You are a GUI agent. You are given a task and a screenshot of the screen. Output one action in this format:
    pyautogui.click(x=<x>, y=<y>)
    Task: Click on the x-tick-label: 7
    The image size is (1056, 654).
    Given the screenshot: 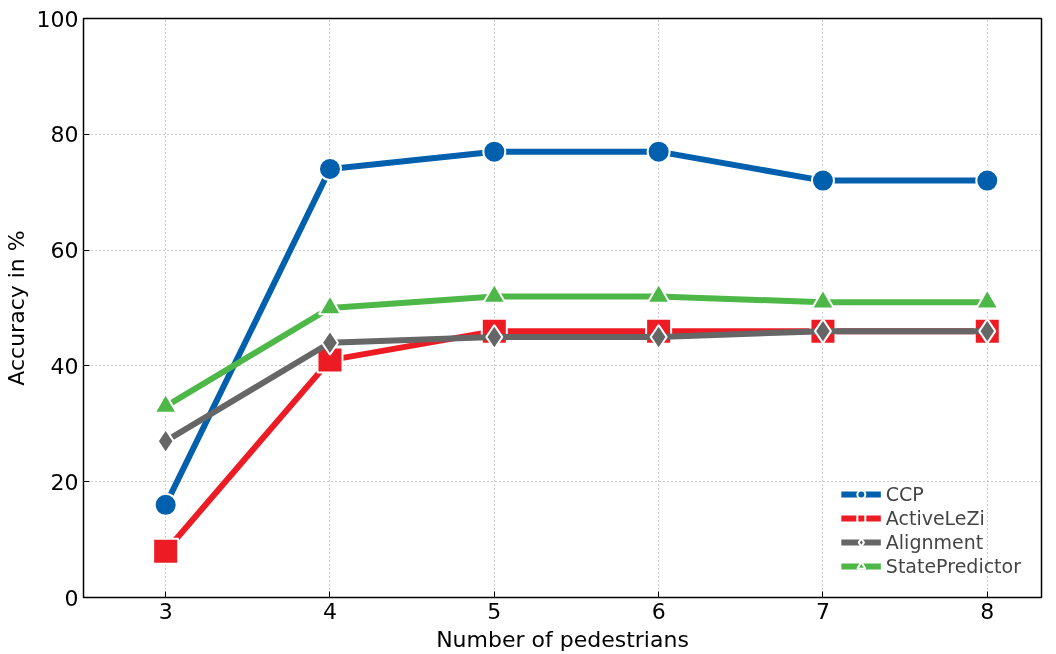 What is the action you would take?
    pyautogui.click(x=822, y=611)
    